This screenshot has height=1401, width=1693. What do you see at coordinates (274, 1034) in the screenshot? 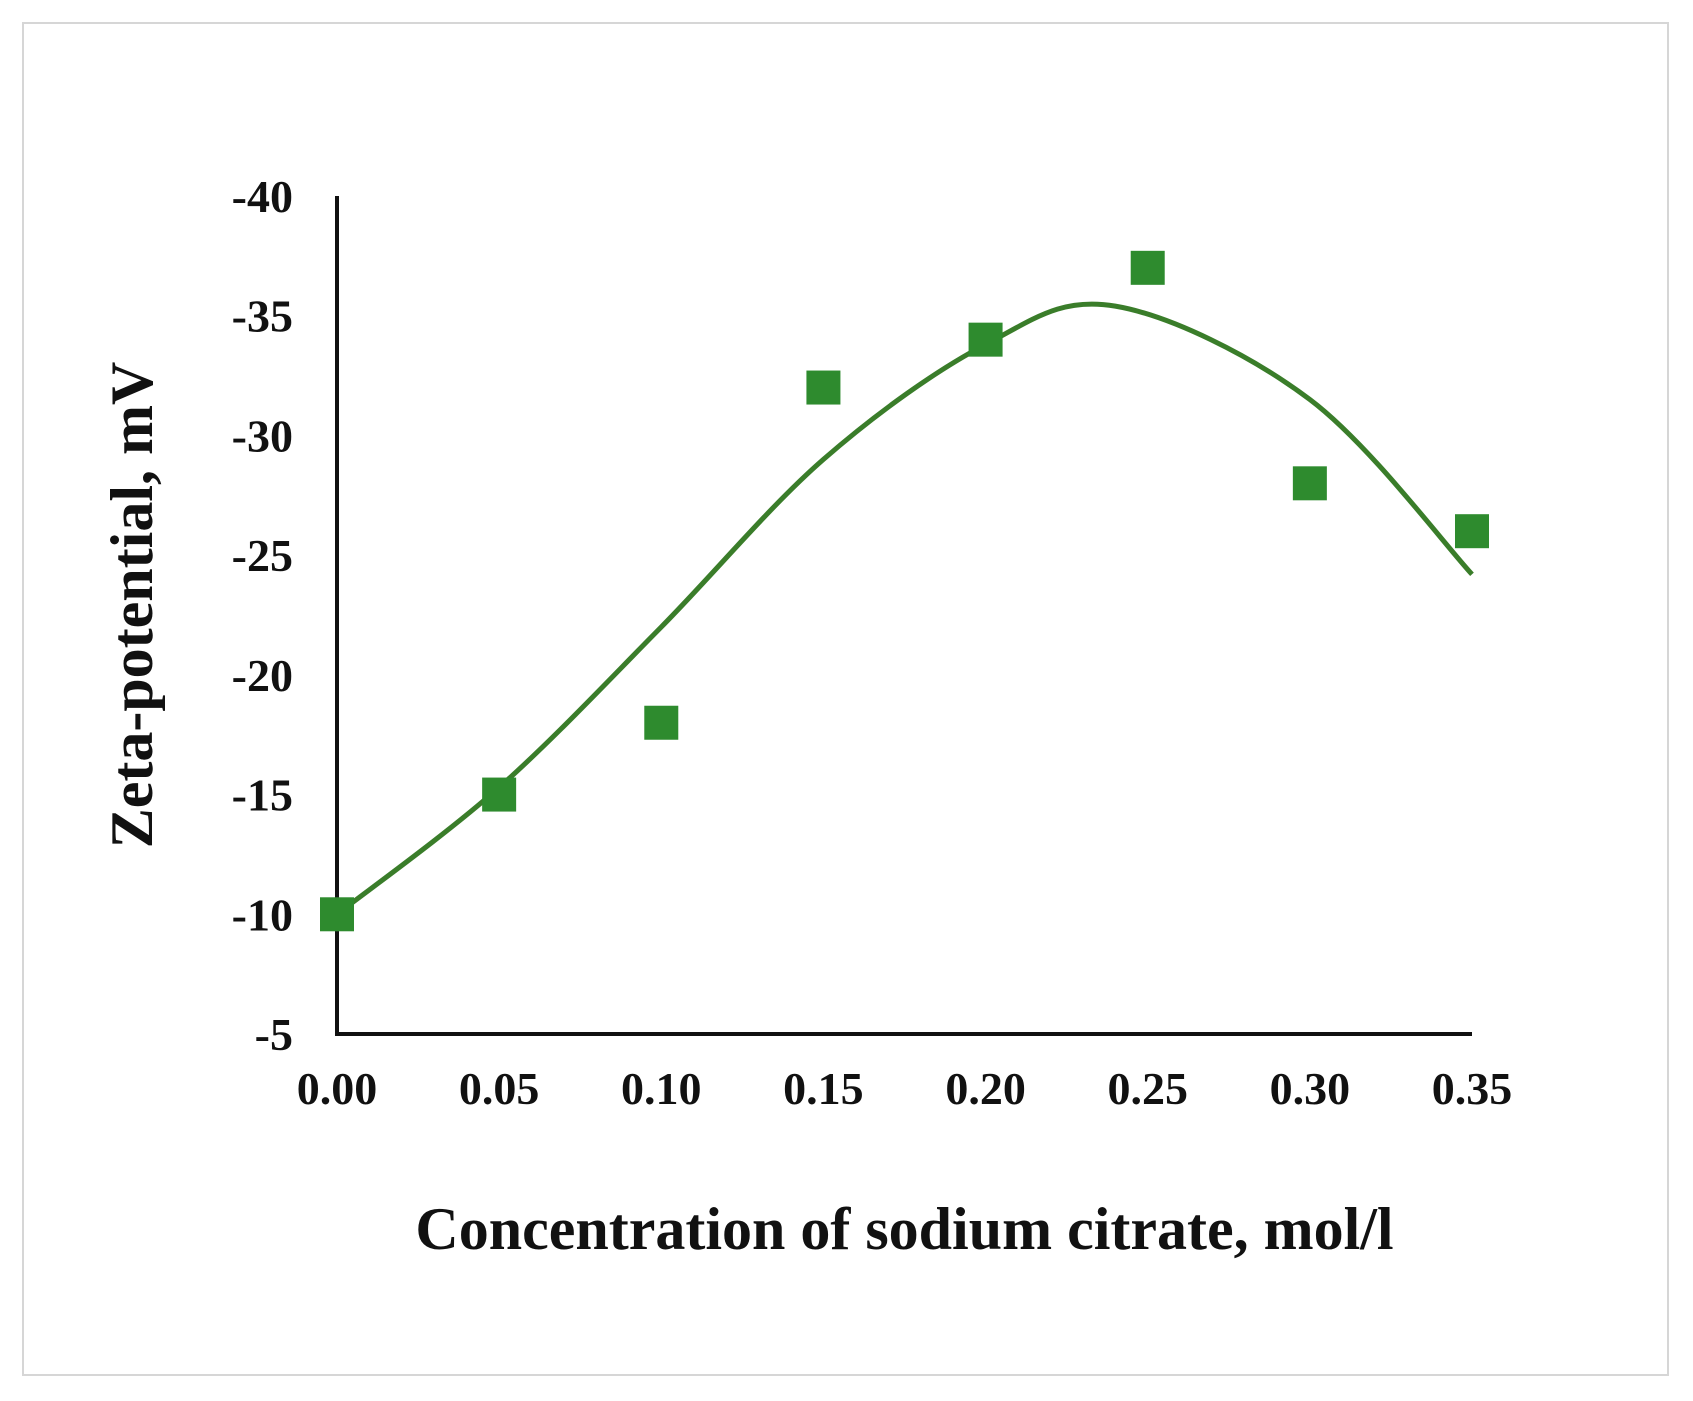
I see `y-tick-label: -5` at bounding box center [274, 1034].